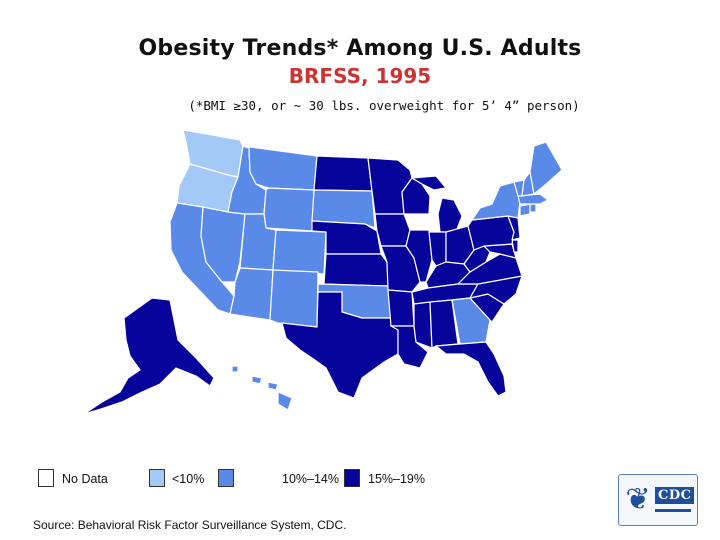  What do you see at coordinates (673, 510) in the screenshot?
I see `cdc-logo-bar` at bounding box center [673, 510].